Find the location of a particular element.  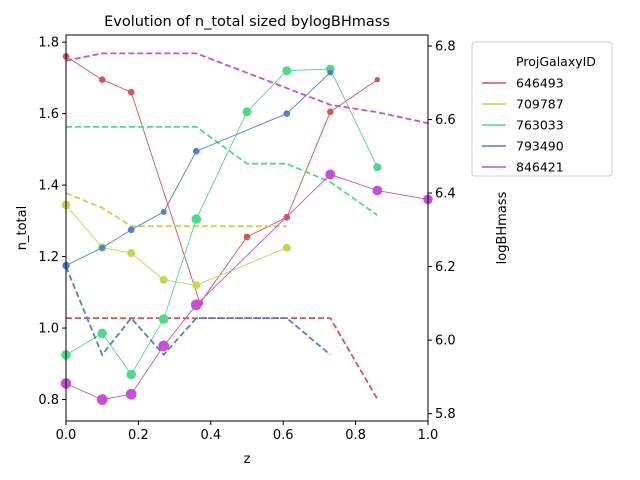

x-tick-label: 0.0 is located at coordinates (66, 435).